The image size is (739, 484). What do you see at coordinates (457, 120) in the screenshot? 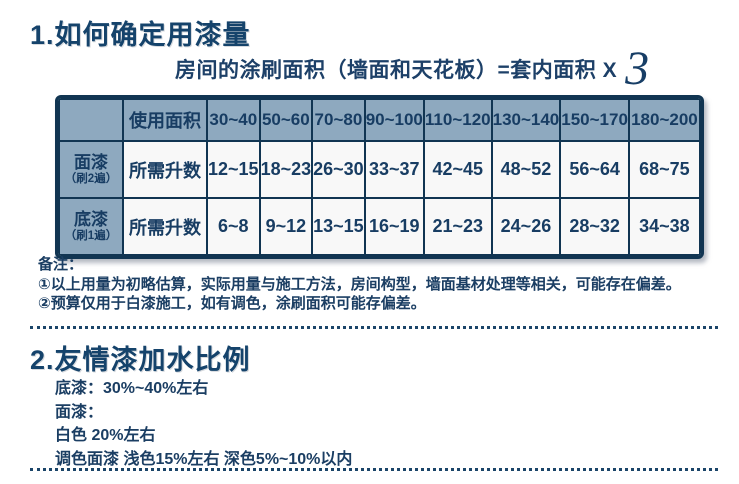
I see `area-col-4: 110~120` at bounding box center [457, 120].